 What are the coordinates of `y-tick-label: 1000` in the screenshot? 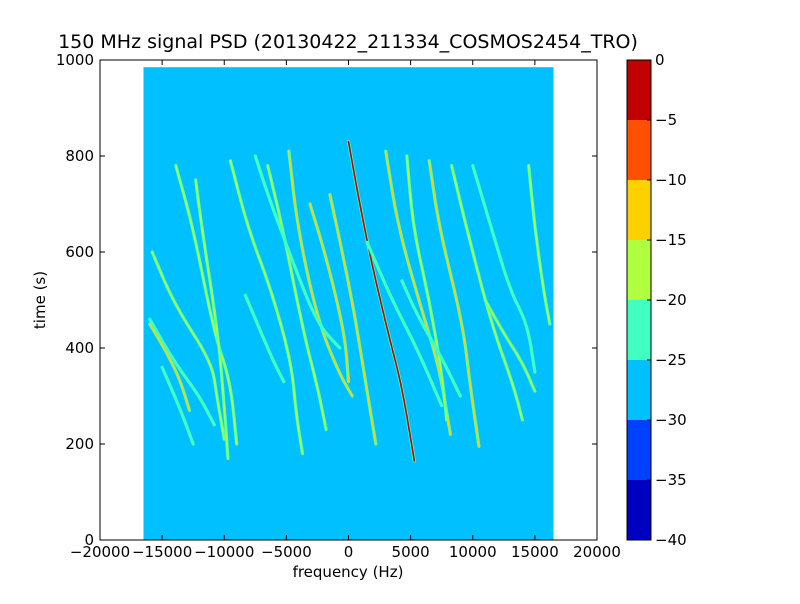 It's located at (75, 60).